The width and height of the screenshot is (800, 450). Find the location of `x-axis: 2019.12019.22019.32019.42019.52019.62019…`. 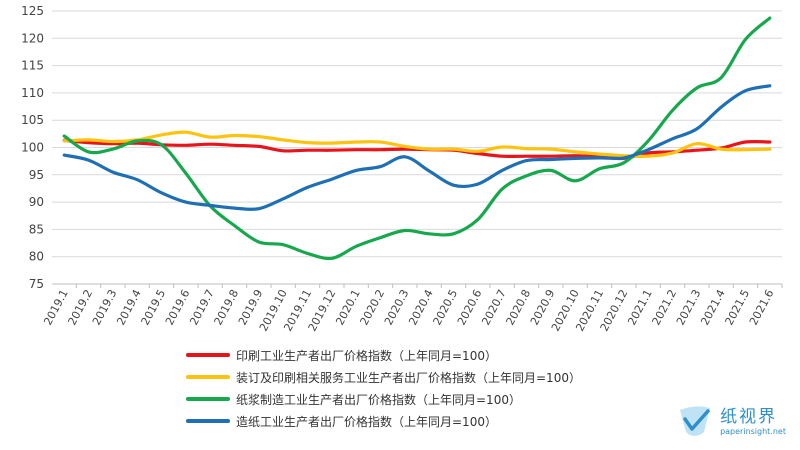

x-axis: 2019.12019.22019.32019.42019.52019.62019… is located at coordinates (412, 308).